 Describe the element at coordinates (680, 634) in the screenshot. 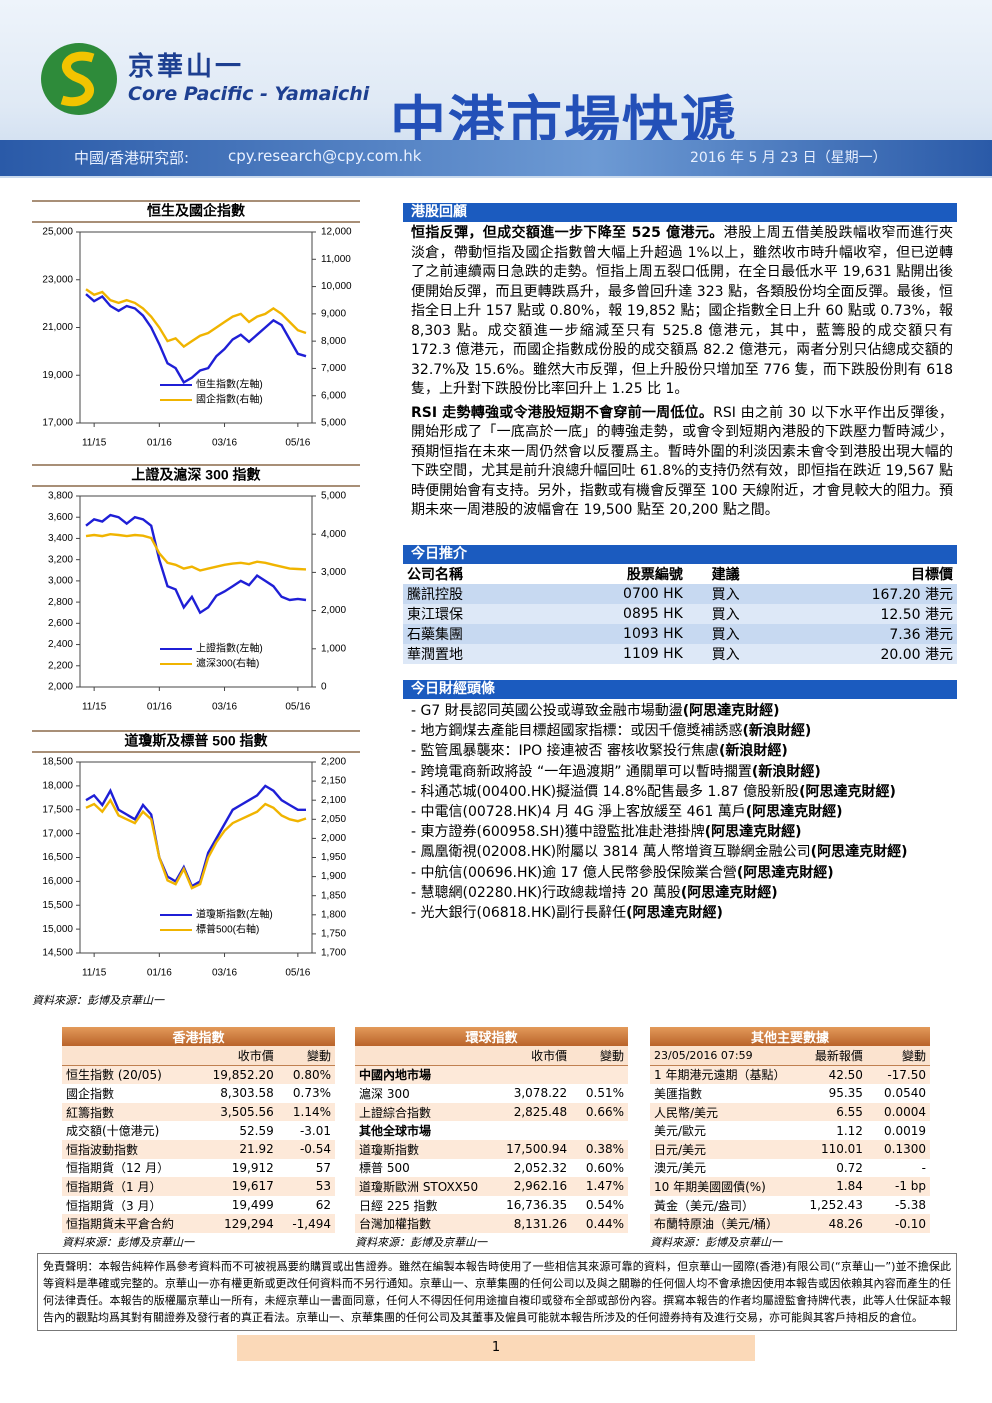

I see `row: 石藥集團 1093 HK 買入 7.36 港元` at that location.